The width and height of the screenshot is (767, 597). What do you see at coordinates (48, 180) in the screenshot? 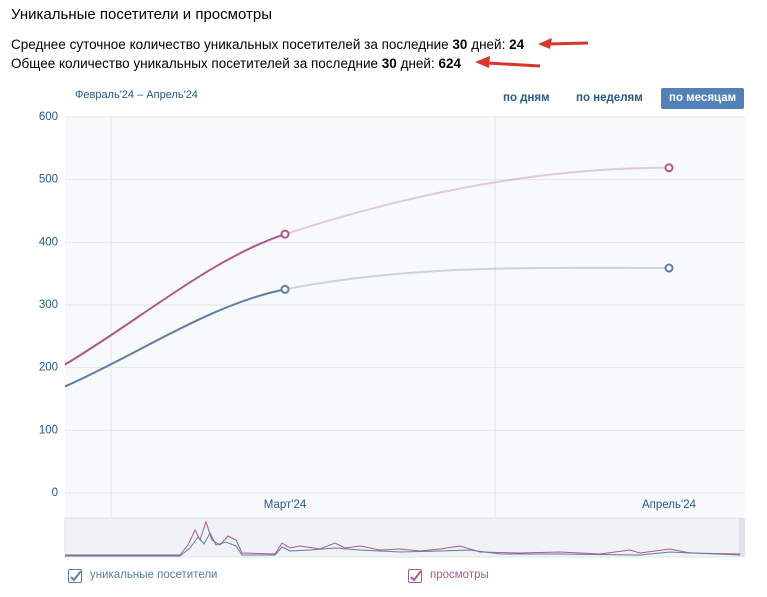
I see `y-tick-label: 500` at bounding box center [48, 180].